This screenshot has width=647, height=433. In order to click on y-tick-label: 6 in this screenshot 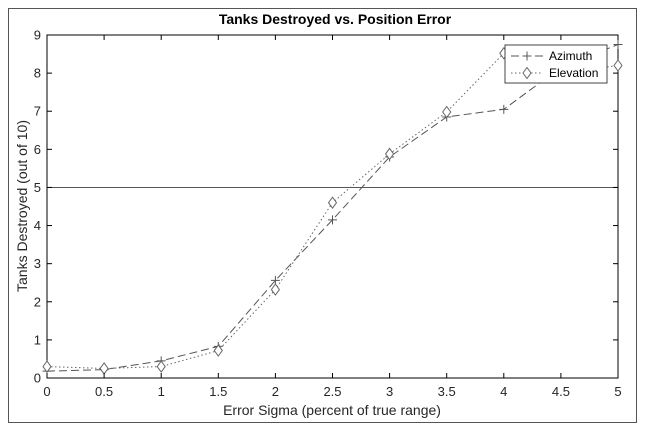, I will do `click(37, 149)`.